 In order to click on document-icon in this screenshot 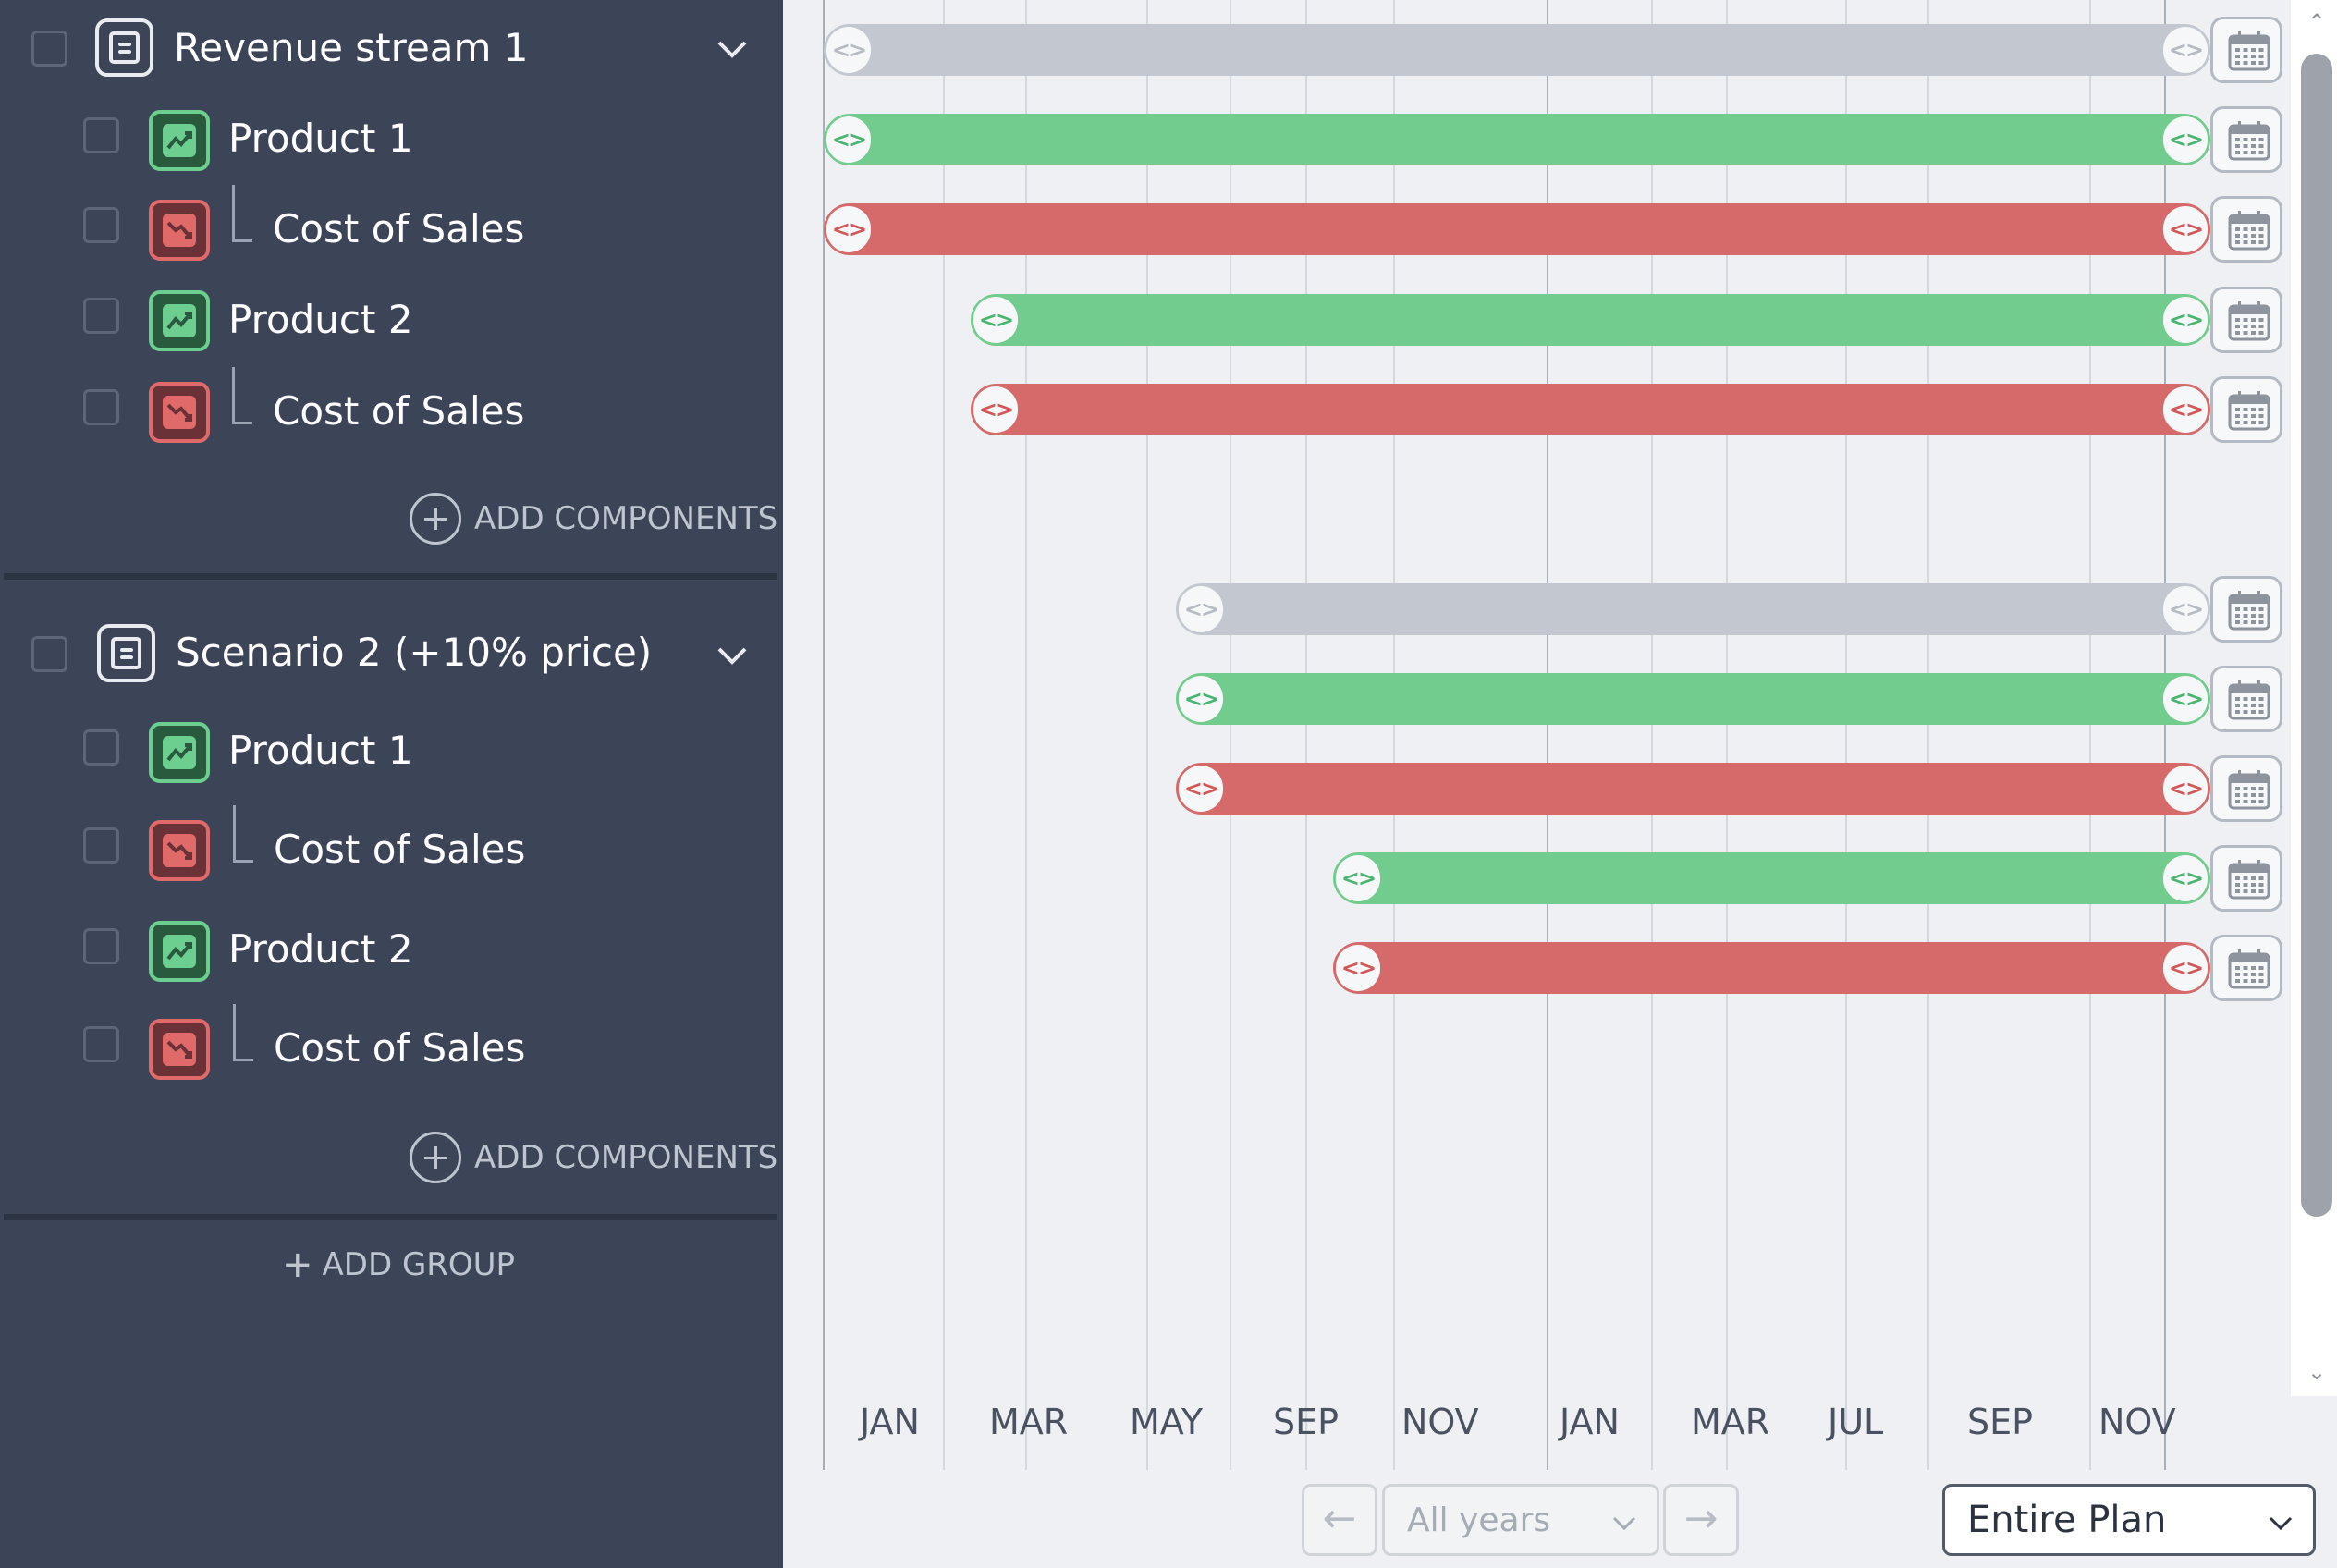, I will do `click(124, 48)`.